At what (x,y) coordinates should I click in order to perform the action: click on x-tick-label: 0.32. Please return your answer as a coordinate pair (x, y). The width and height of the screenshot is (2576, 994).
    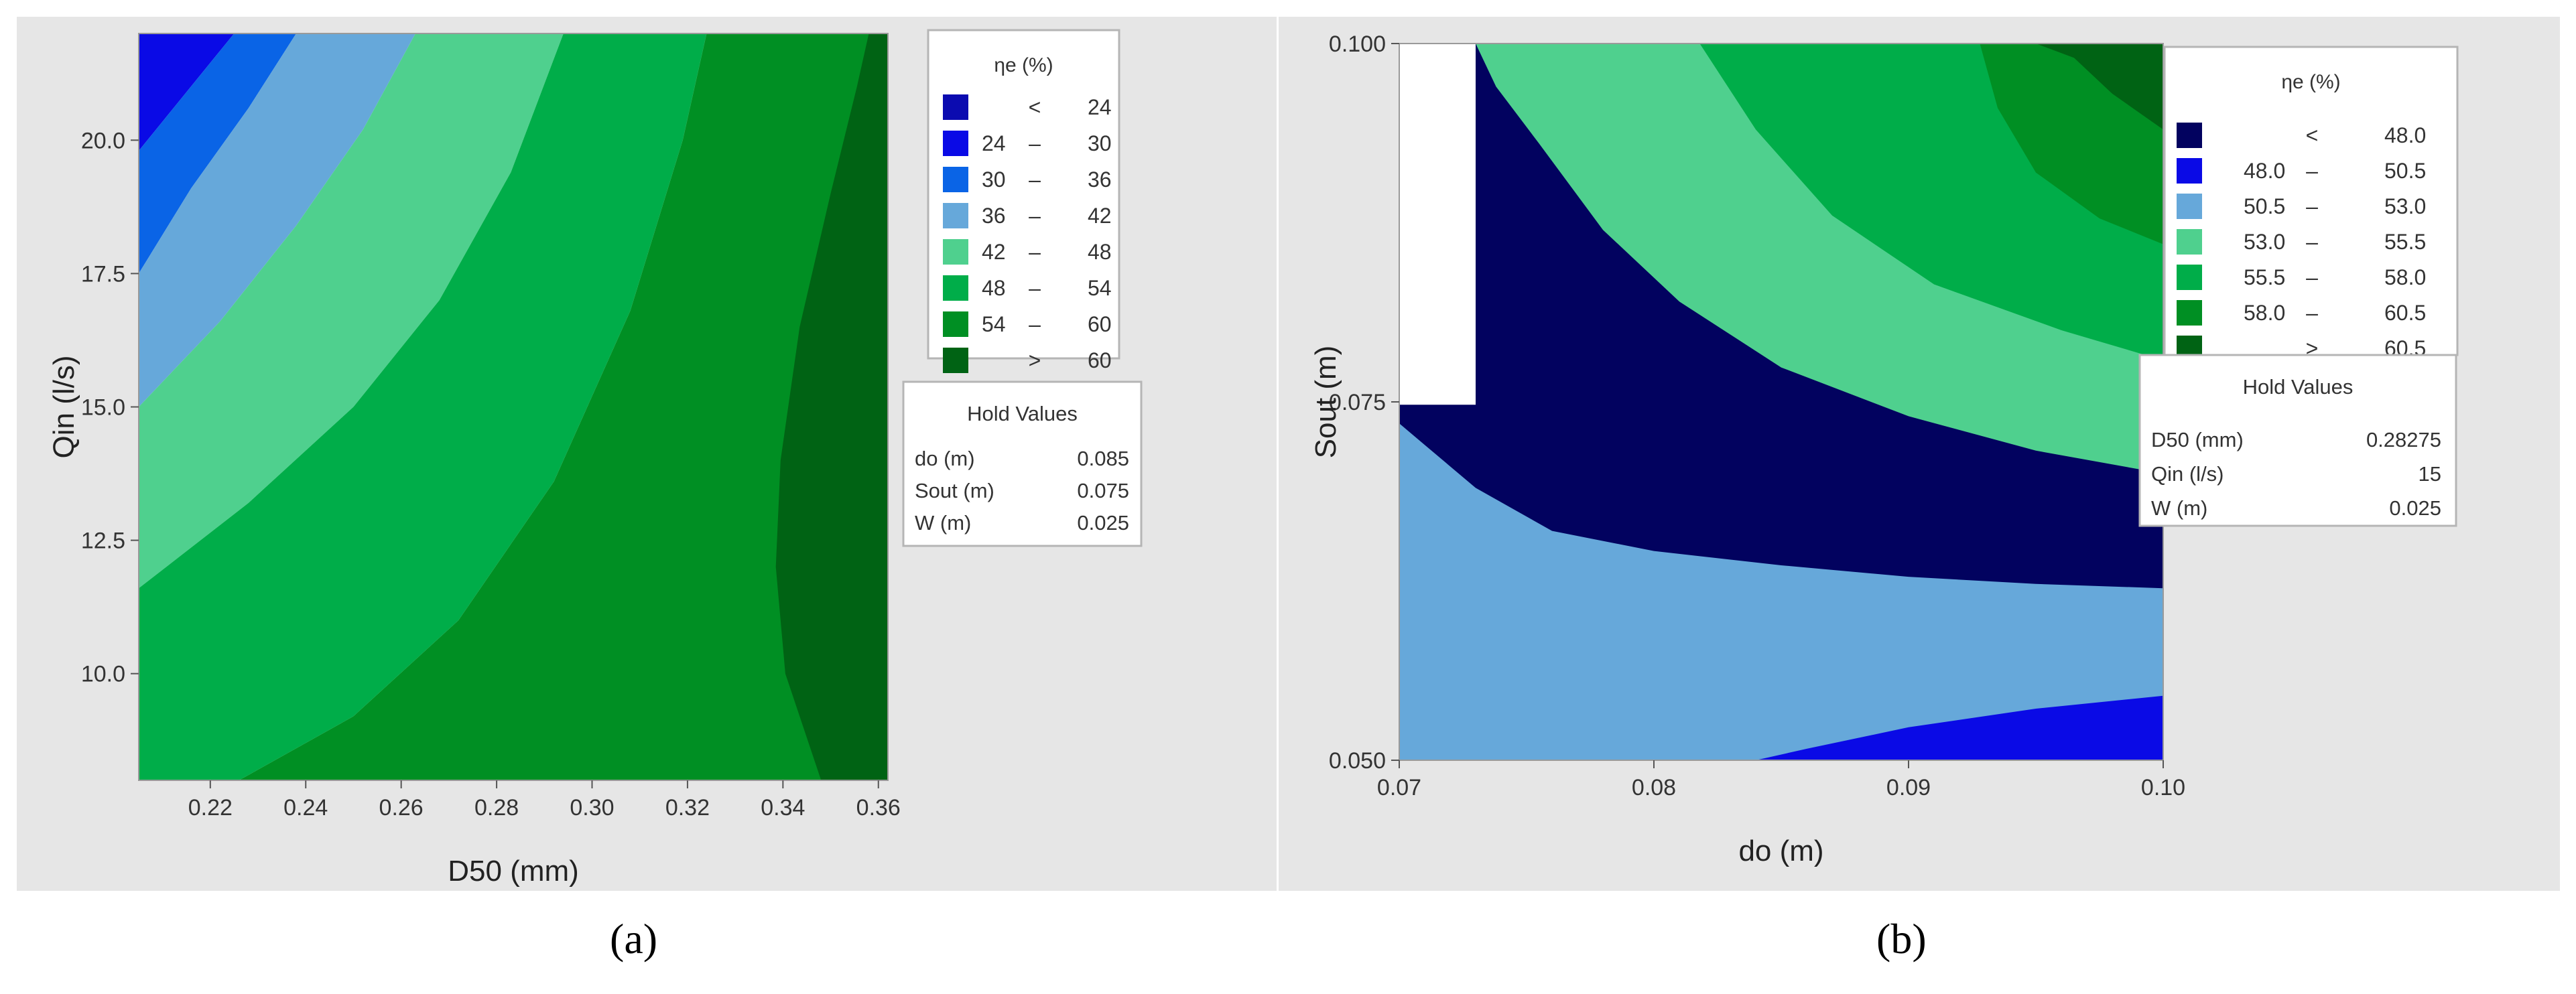
    Looking at the image, I should click on (687, 808).